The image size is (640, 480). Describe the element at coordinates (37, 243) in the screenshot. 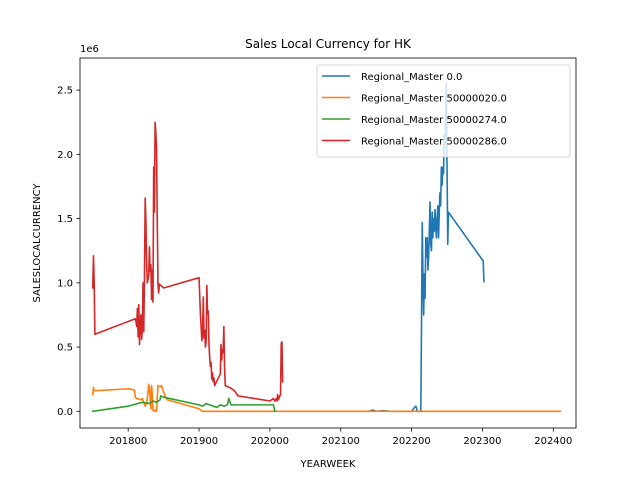

I see `y-axis-label: SALESLOCALCURRENCY` at that location.